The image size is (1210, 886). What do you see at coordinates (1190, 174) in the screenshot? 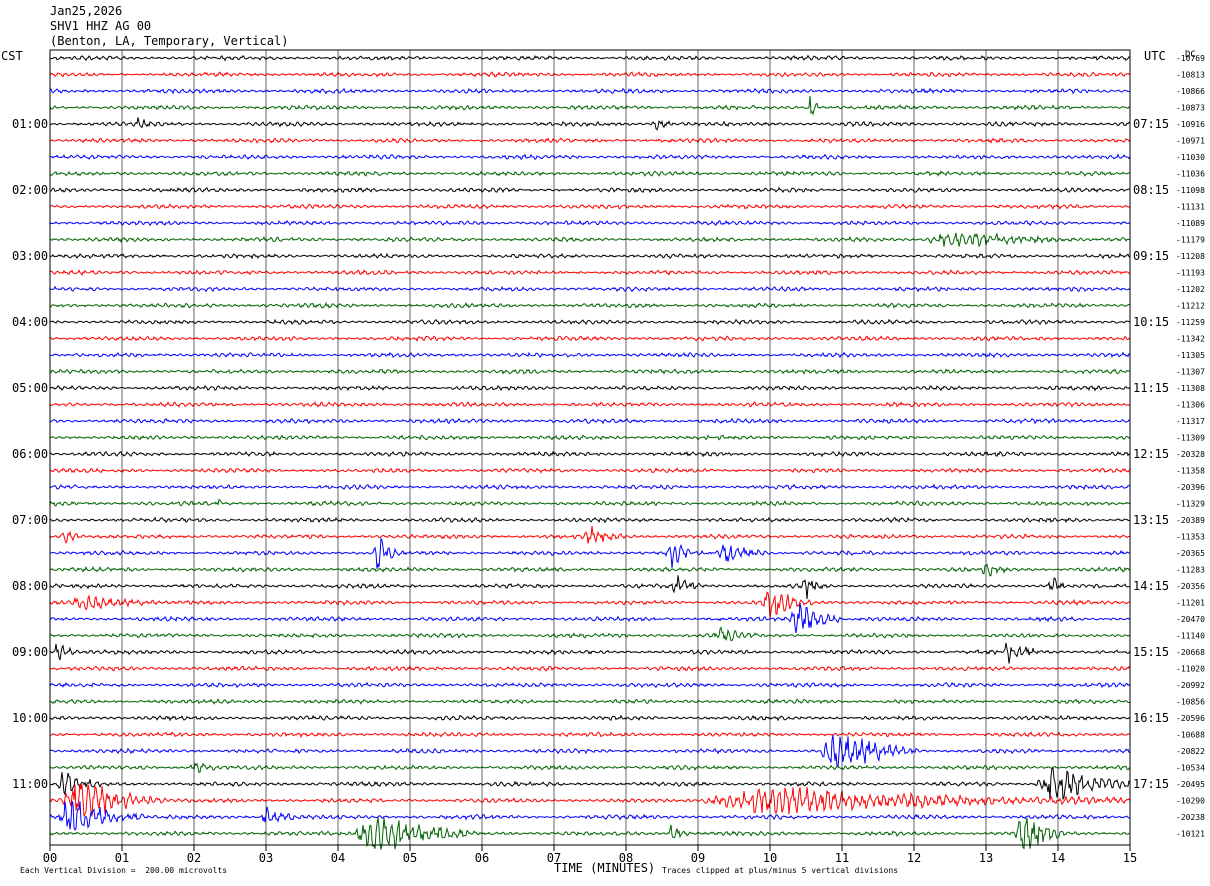
I see `dc-offset-label: -11036` at bounding box center [1190, 174].